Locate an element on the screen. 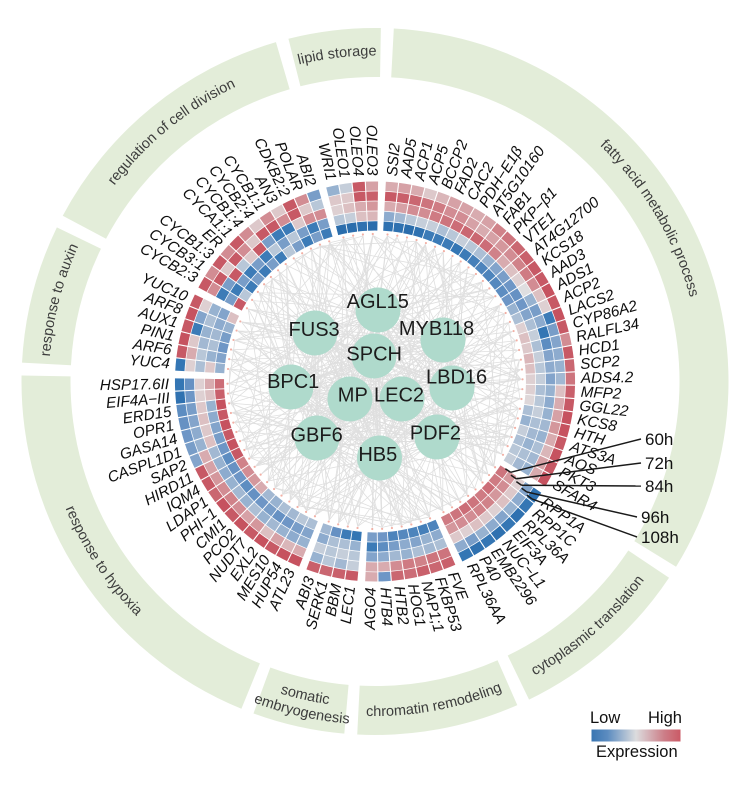 This screenshot has width=750, height=804. svg-text: SSI2 is located at coordinates (394, 159).